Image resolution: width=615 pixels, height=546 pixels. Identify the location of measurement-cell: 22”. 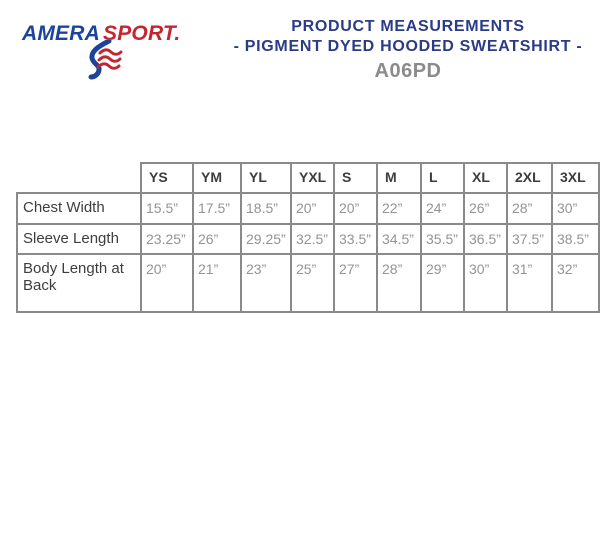
(399, 208).